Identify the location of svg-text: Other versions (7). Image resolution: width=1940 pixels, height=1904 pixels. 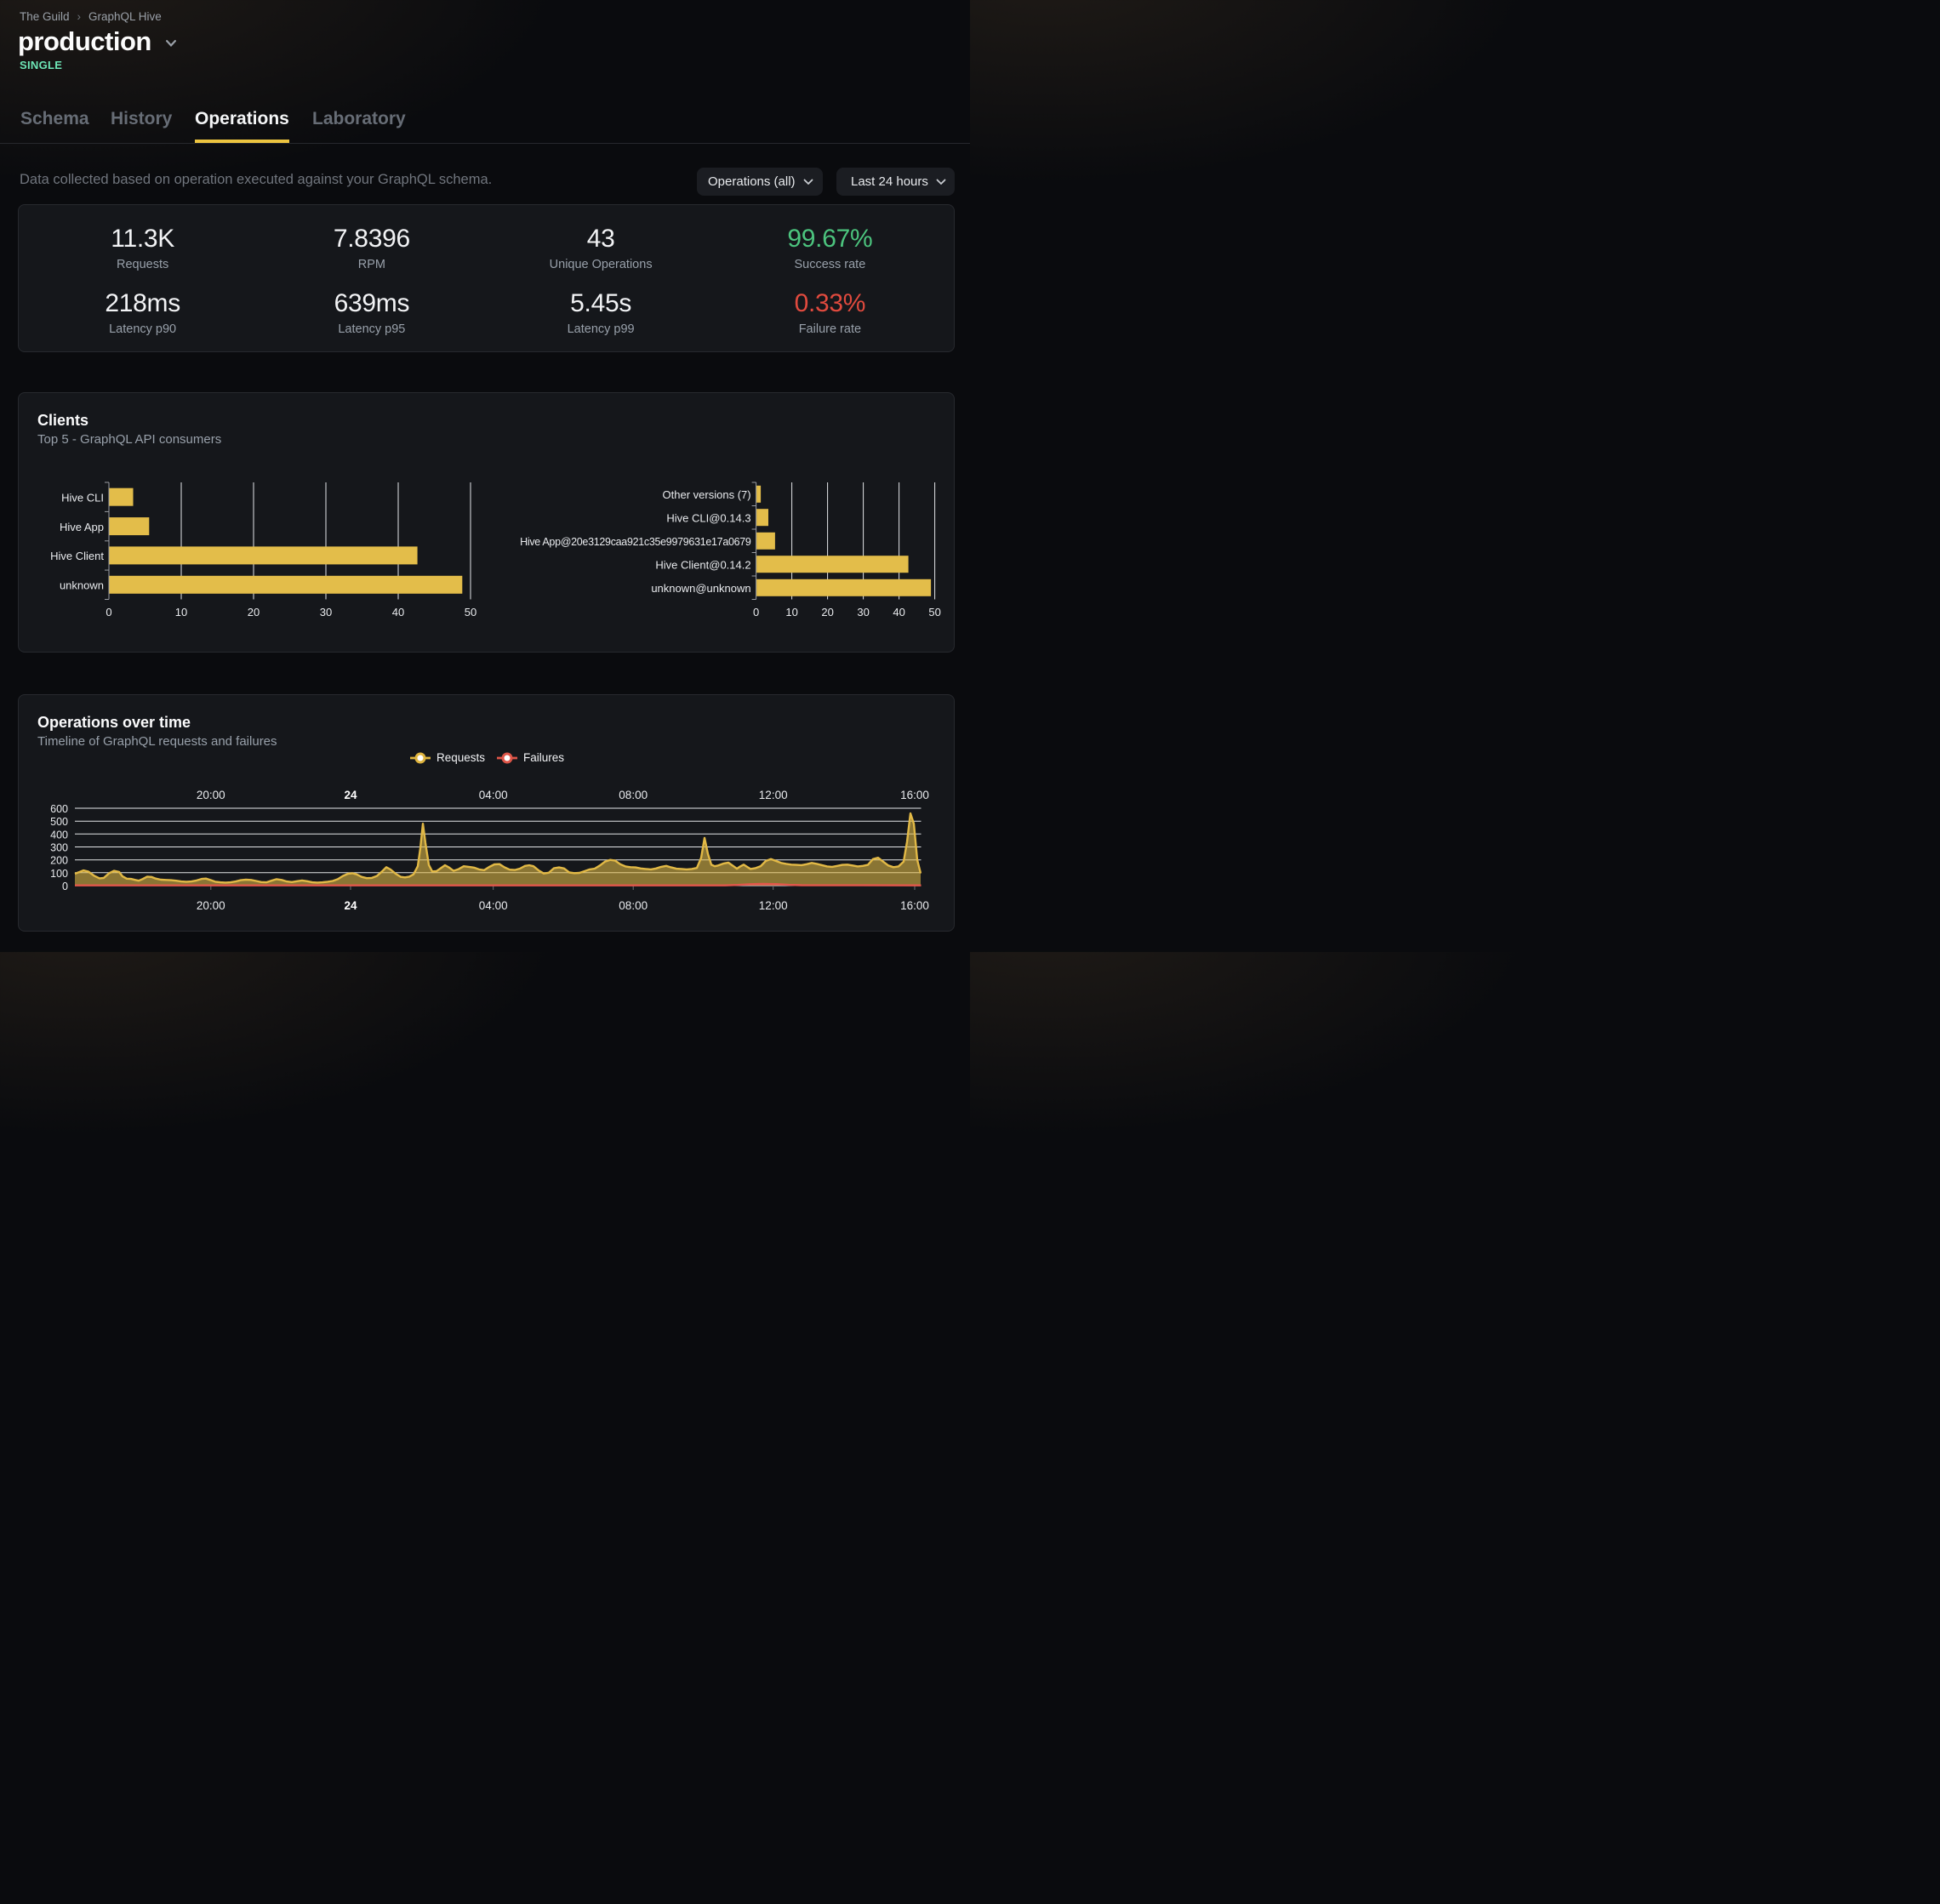
(707, 495).